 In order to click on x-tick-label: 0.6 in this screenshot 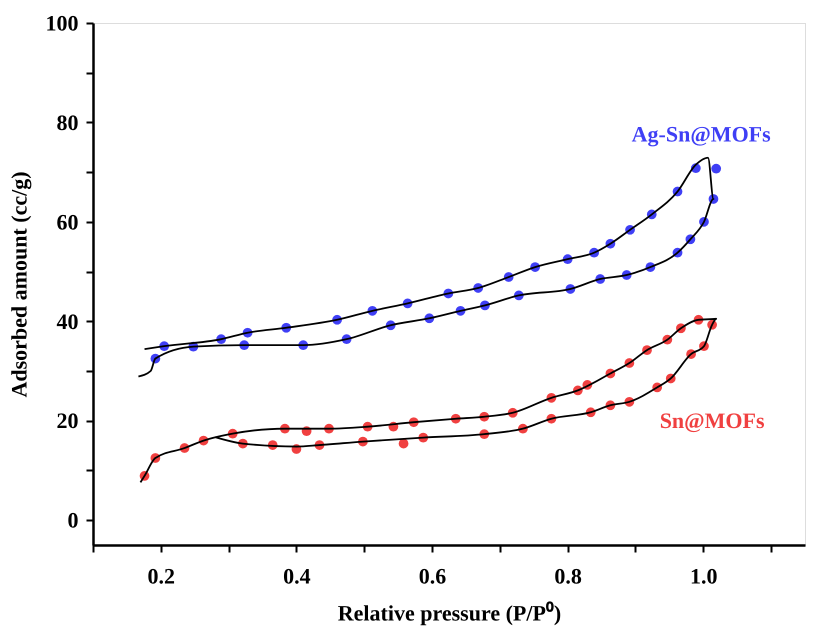, I will do `click(432, 576)`.